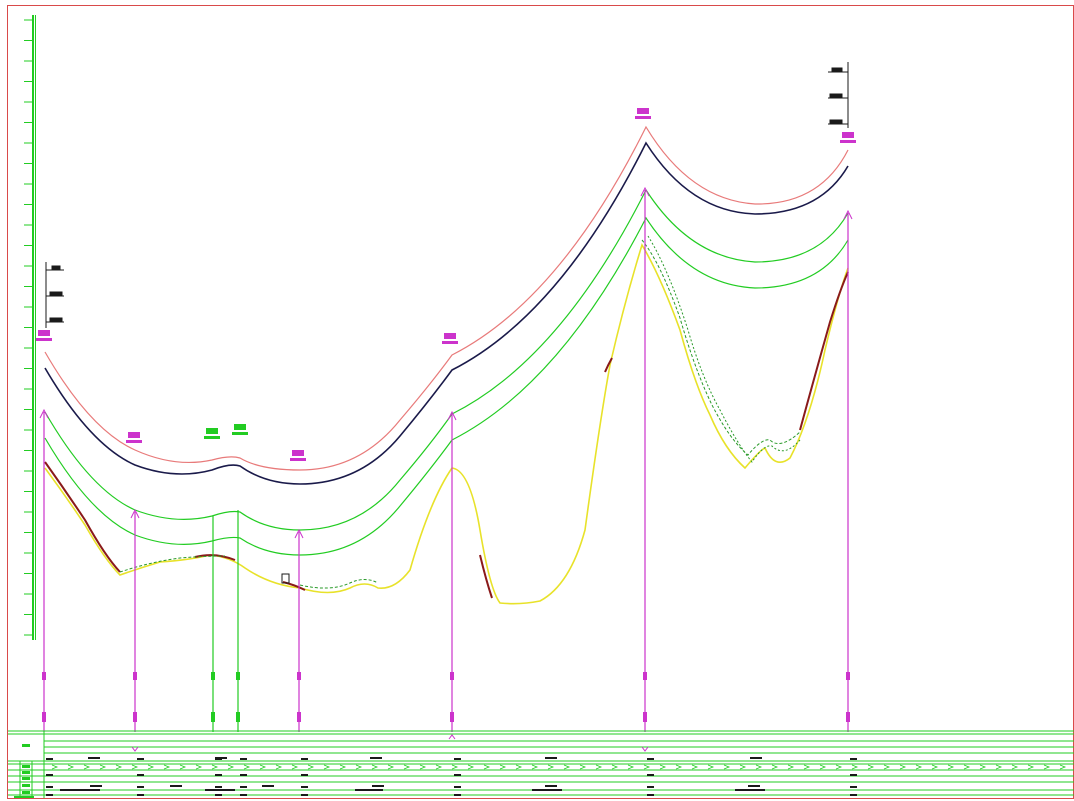  I want to click on bottom-band, so click(541, 764).